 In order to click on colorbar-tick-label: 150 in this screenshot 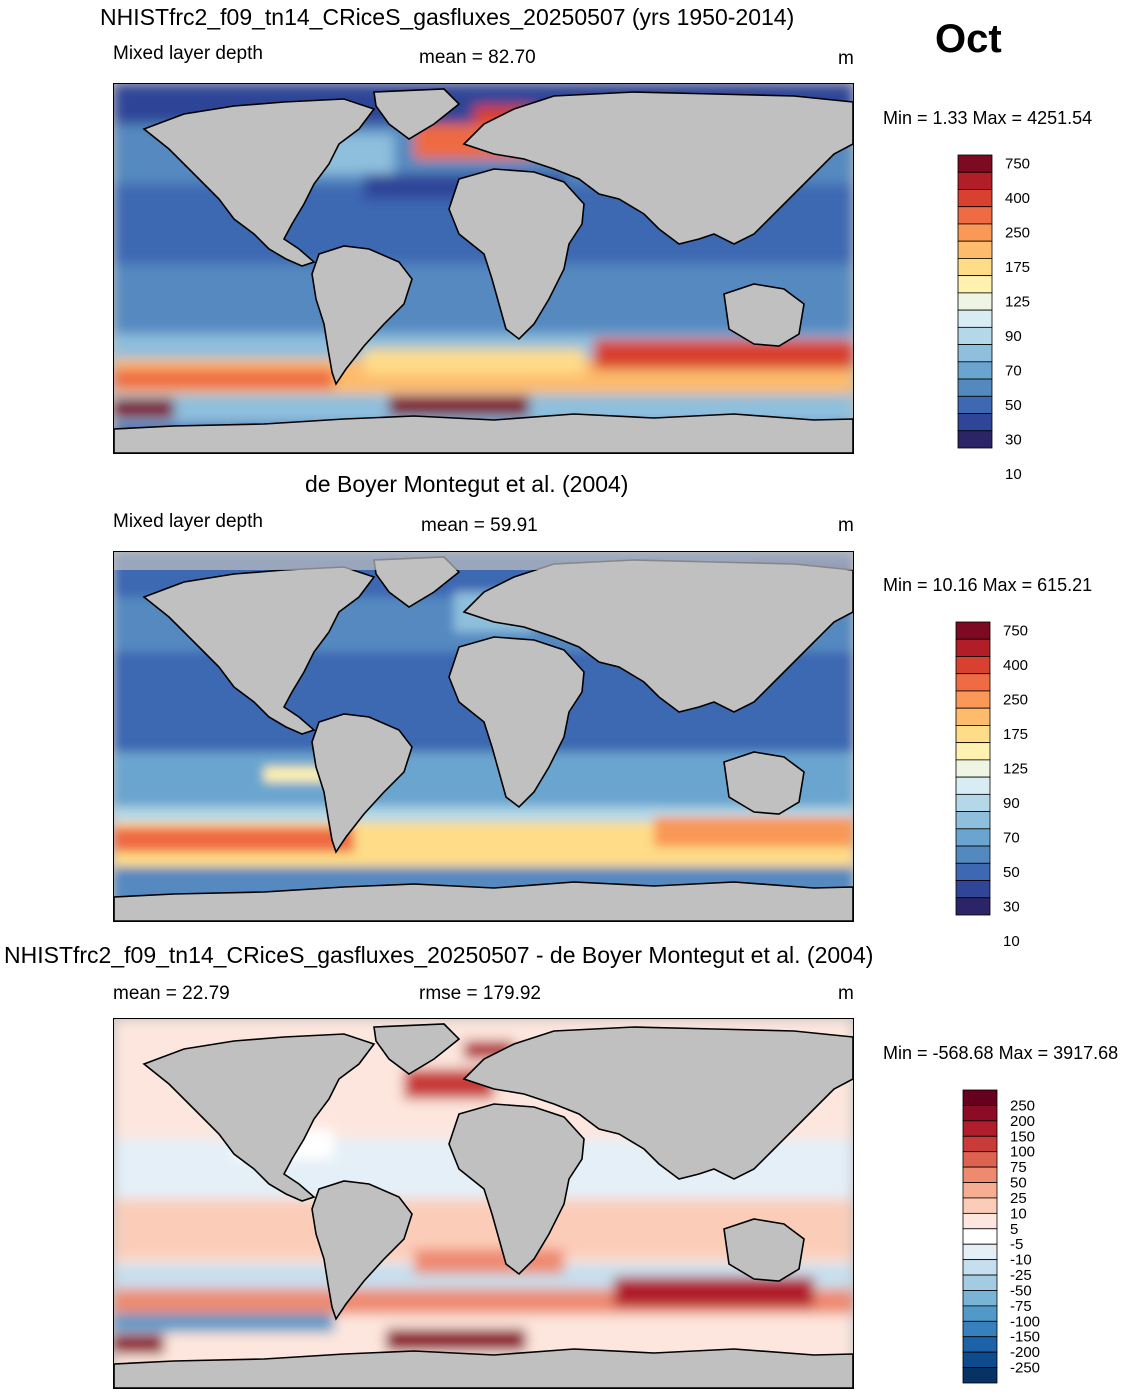, I will do `click(1022, 1136)`.